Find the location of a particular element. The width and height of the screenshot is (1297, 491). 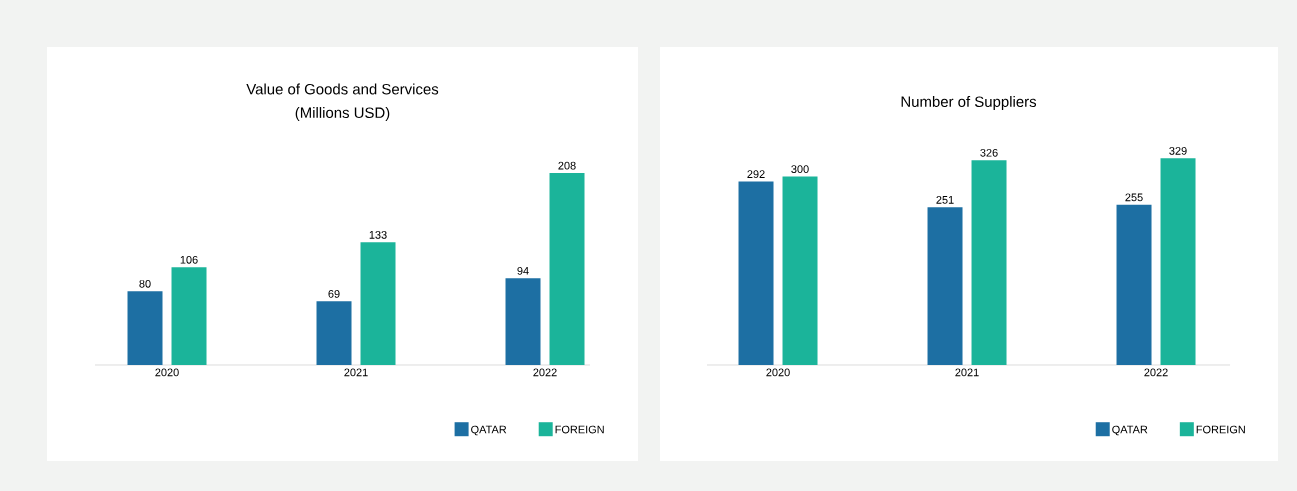

data-label: 251 is located at coordinates (945, 200).